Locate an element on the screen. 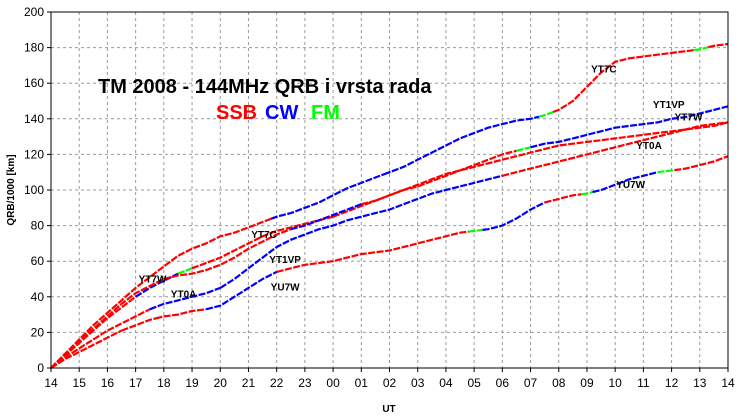 Image resolution: width=740 pixels, height=417 pixels. x-tick-label: 21 is located at coordinates (249, 383).